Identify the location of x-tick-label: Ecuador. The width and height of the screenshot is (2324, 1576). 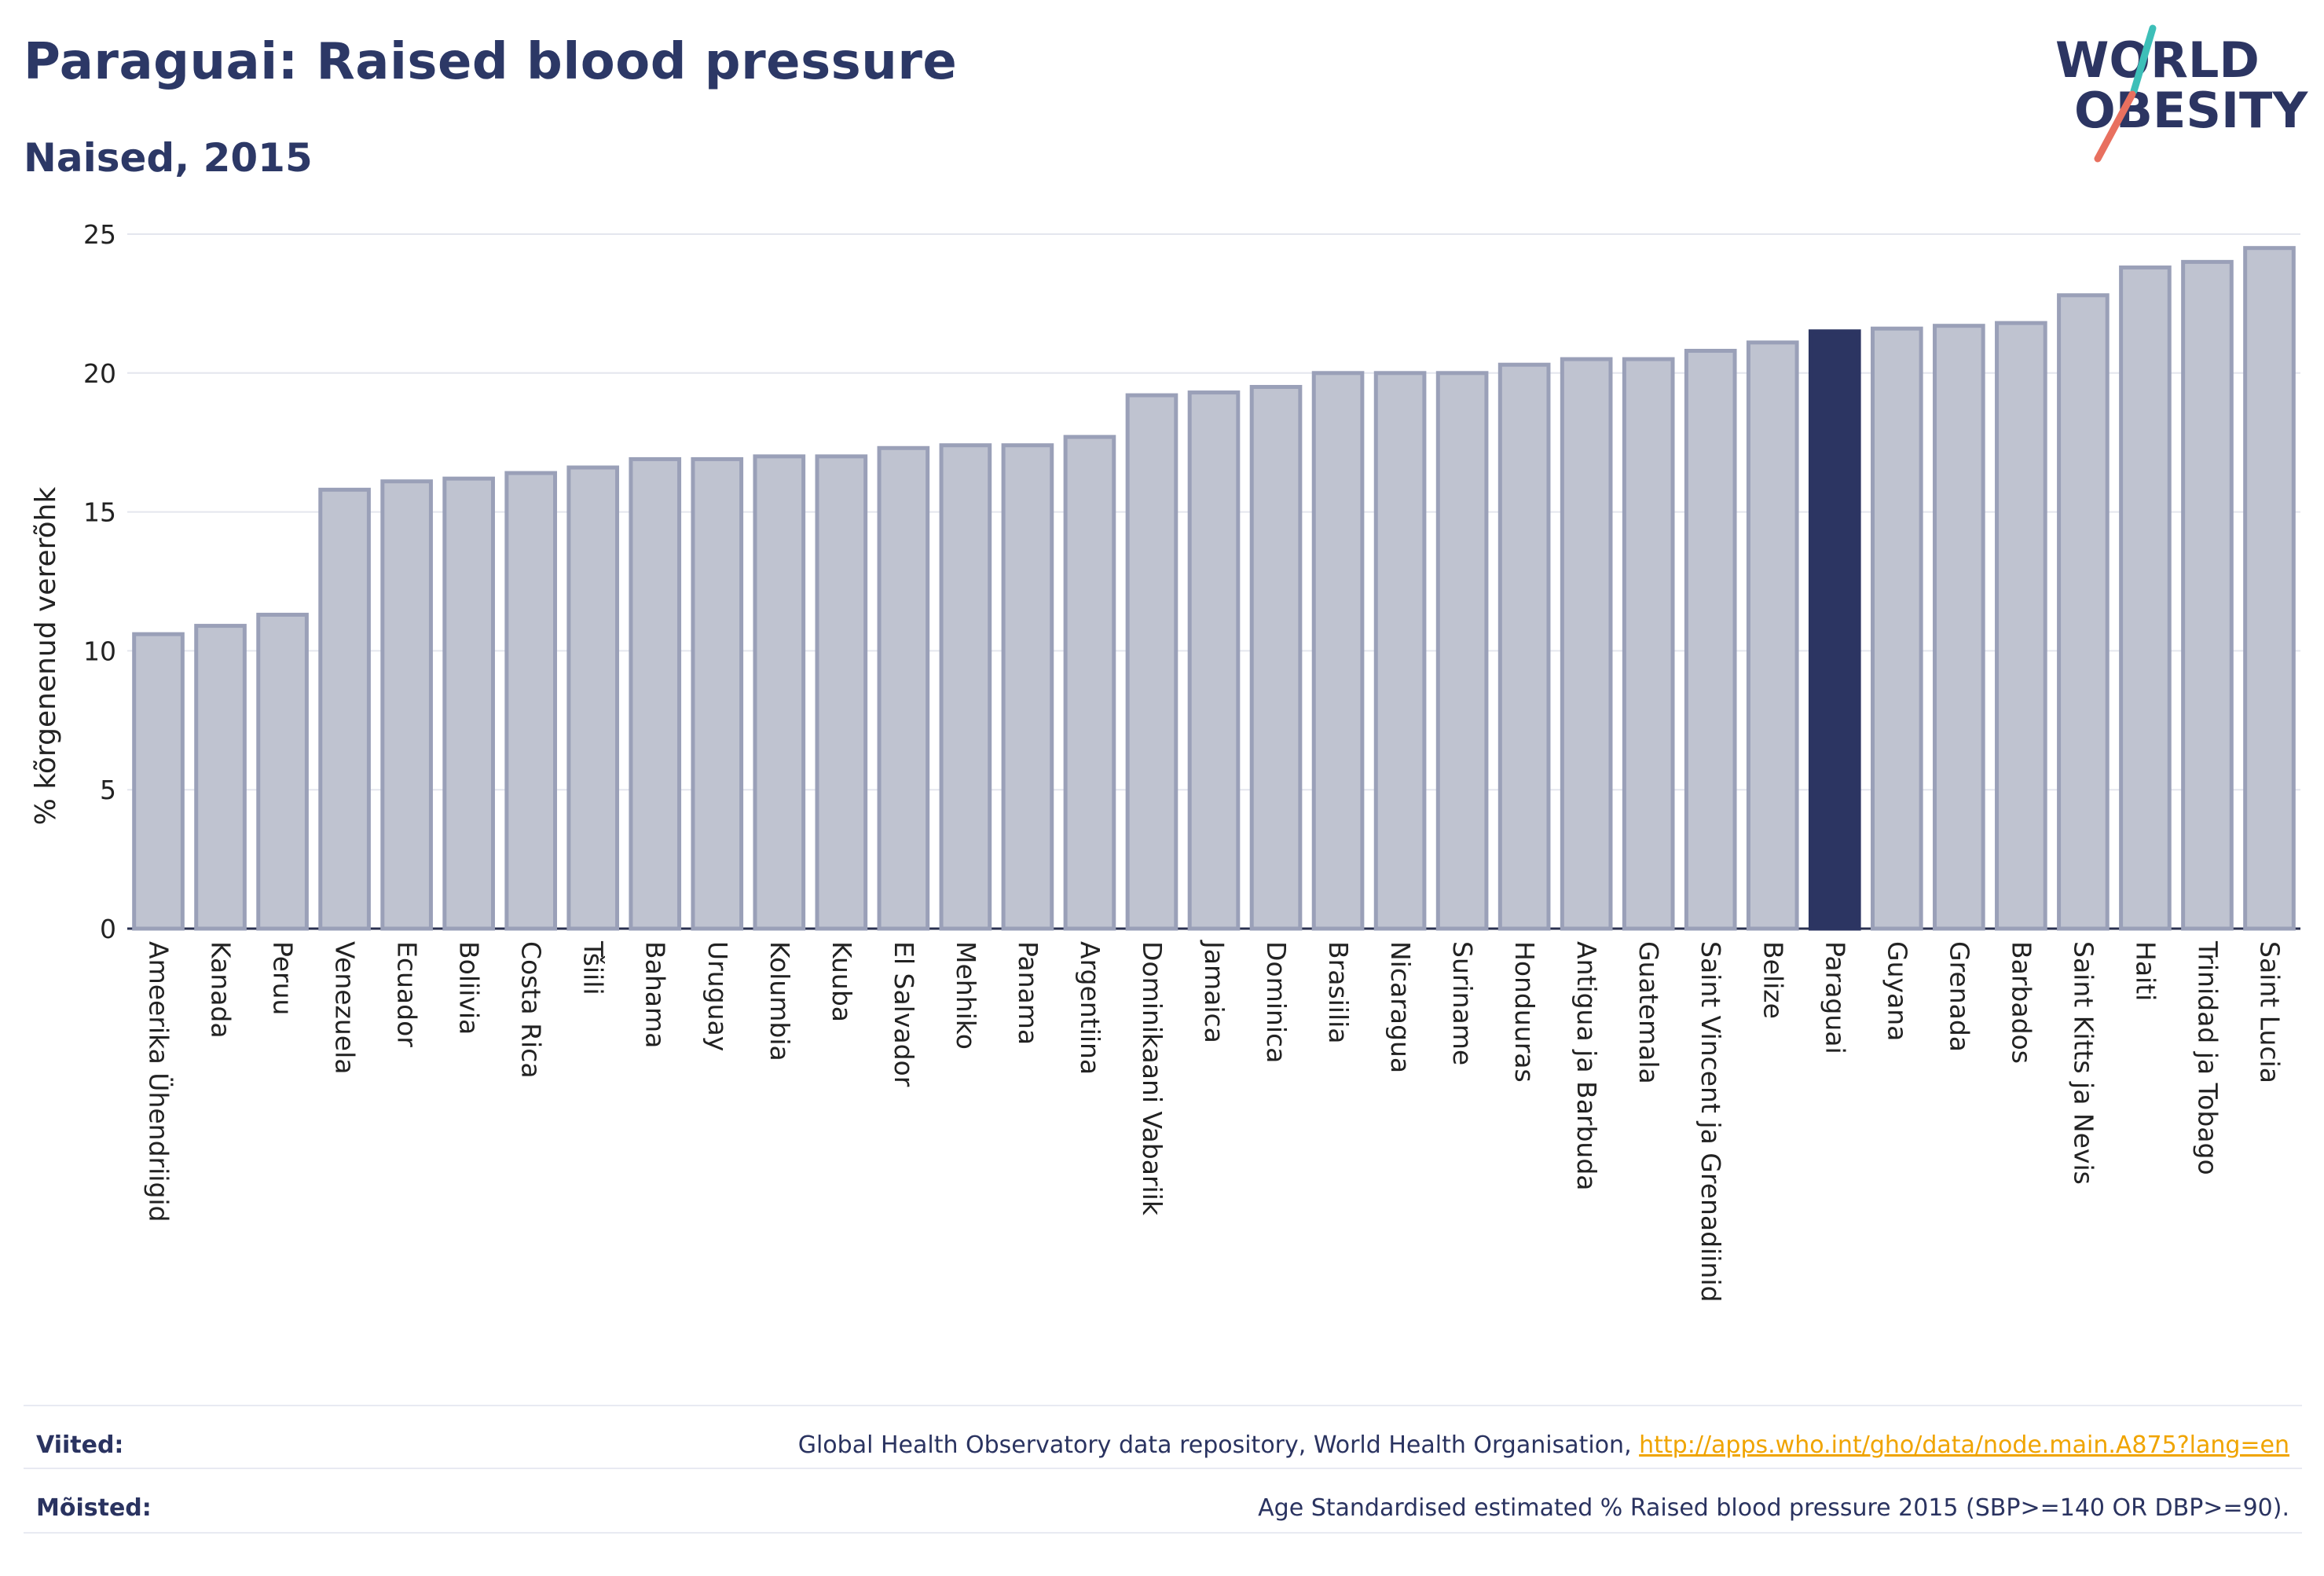
(407, 994).